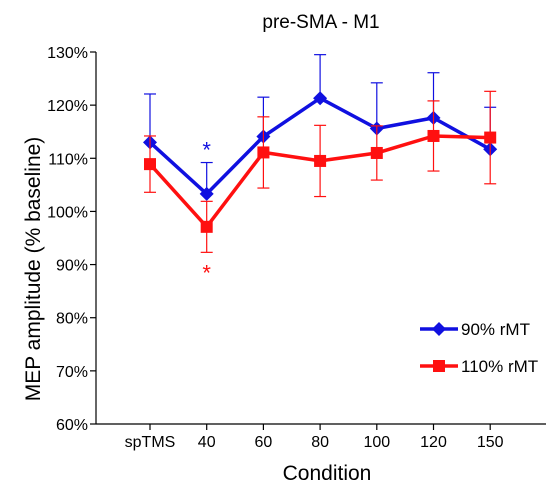 The height and width of the screenshot is (488, 549). Describe the element at coordinates (207, 442) in the screenshot. I see `x-tick-label: 40` at that location.